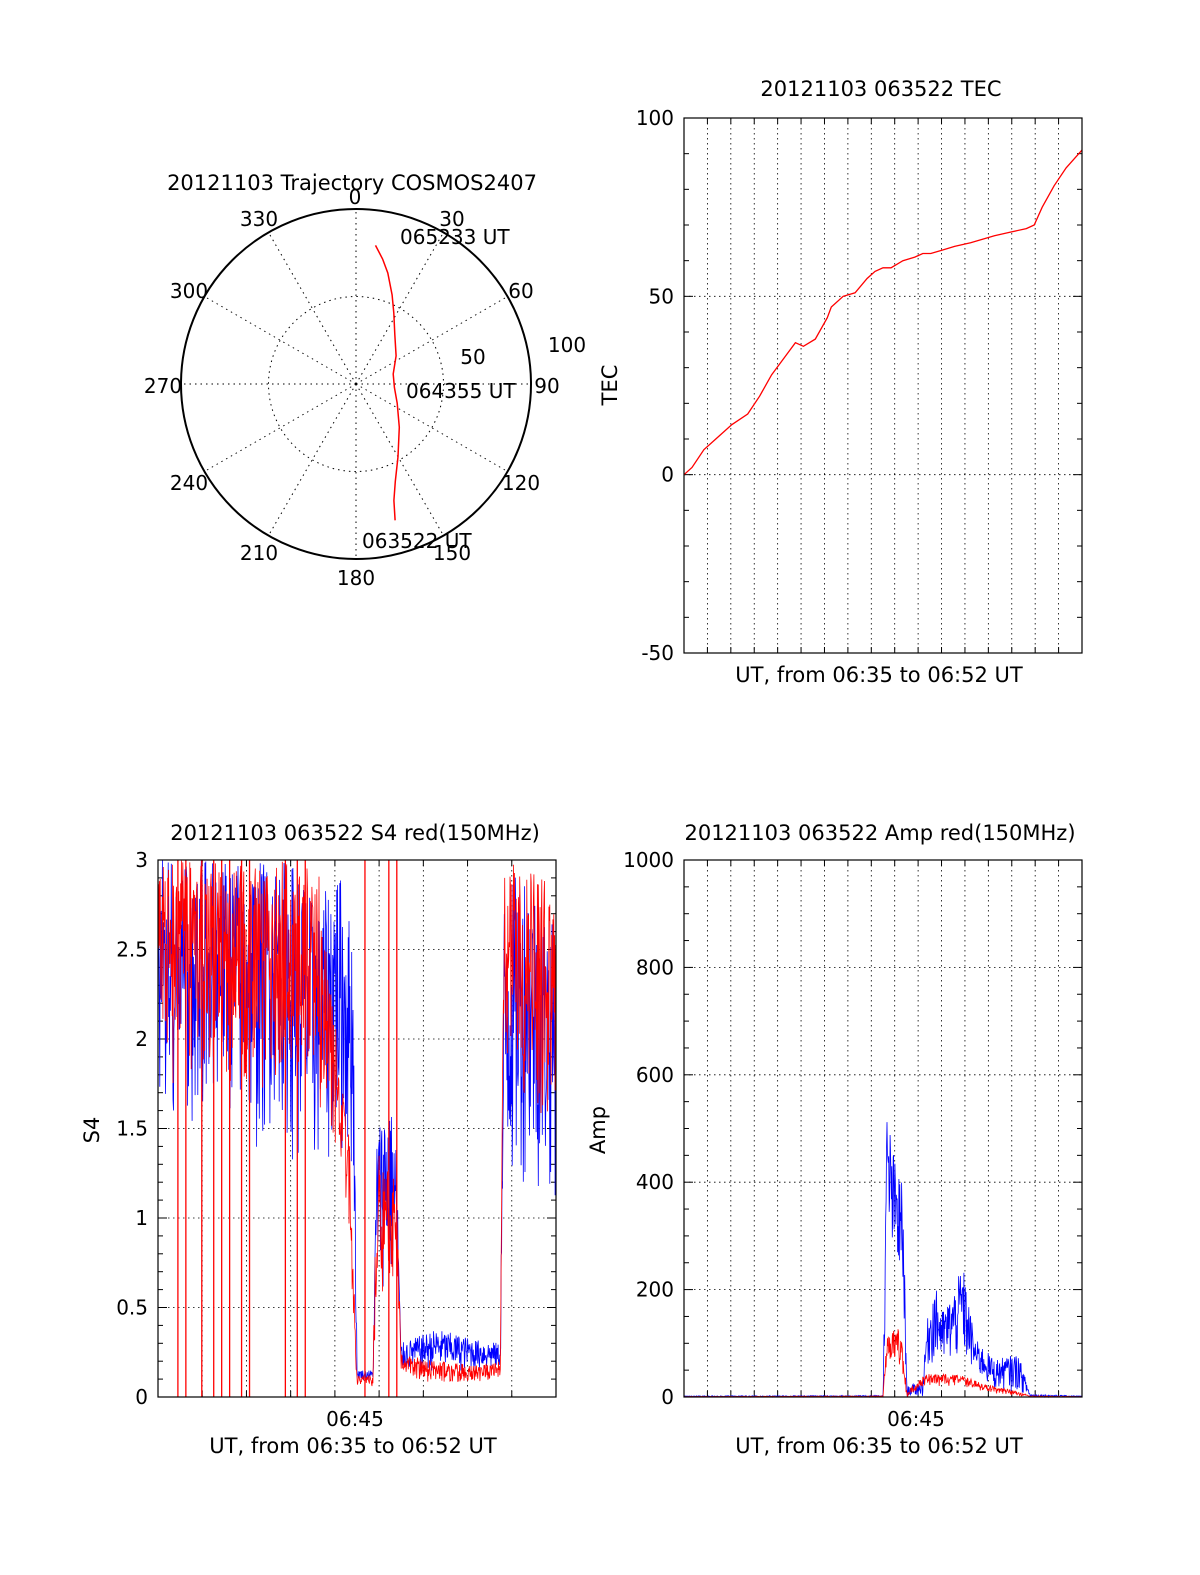 The height and width of the screenshot is (1575, 1200). Describe the element at coordinates (356, 578) in the screenshot. I see `angle-label-180: 180` at that location.